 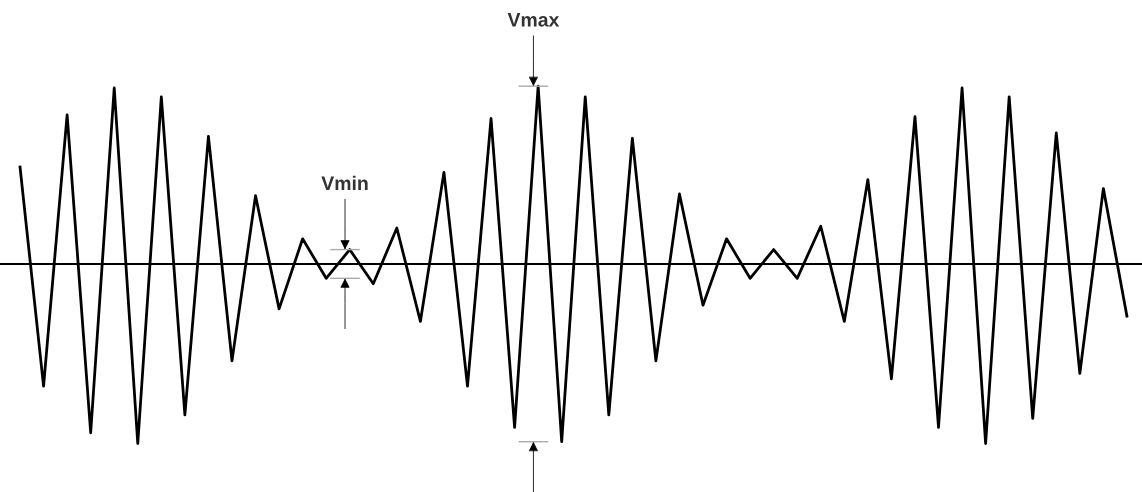 What do you see at coordinates (344, 182) in the screenshot?
I see `annotation: Vmin` at bounding box center [344, 182].